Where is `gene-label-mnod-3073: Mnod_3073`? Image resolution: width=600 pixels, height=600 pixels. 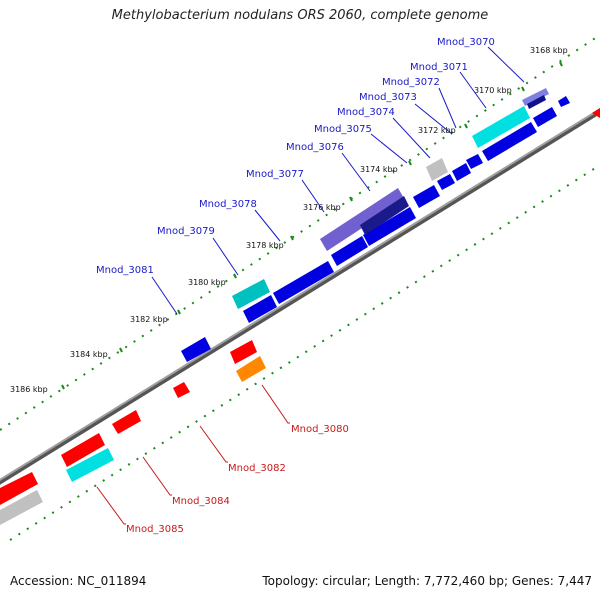 gene-label-mnod-3073: Mnod_3073 is located at coordinates (388, 97).